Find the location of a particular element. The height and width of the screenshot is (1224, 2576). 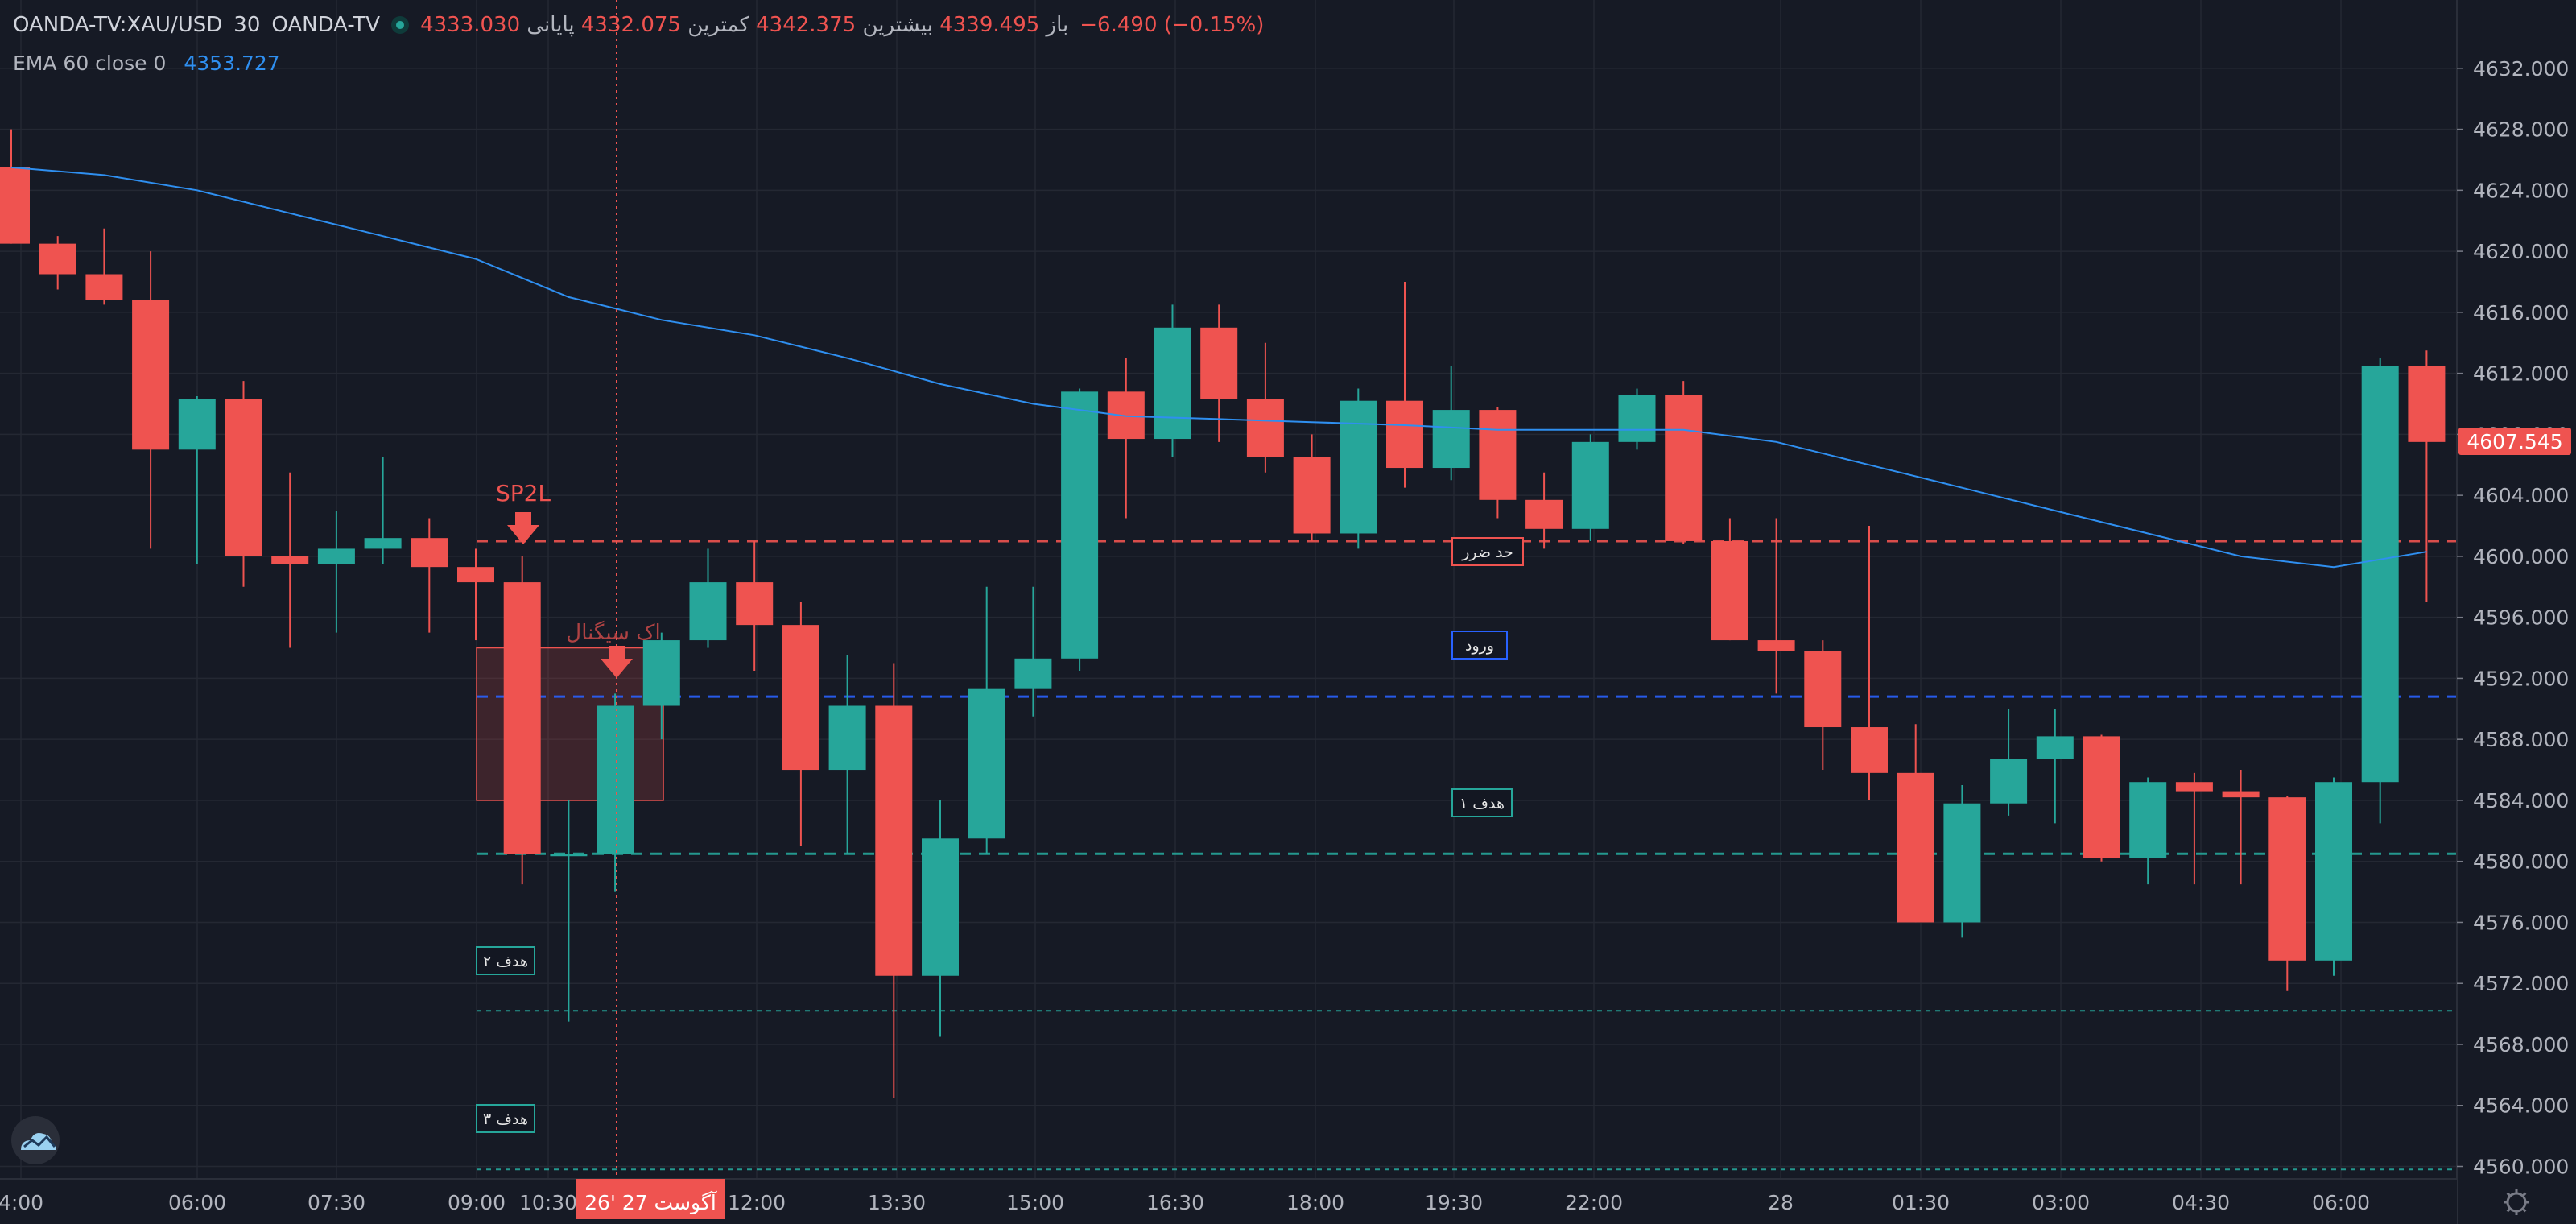

time-tick-label: 16:30 is located at coordinates (1175, 1202).